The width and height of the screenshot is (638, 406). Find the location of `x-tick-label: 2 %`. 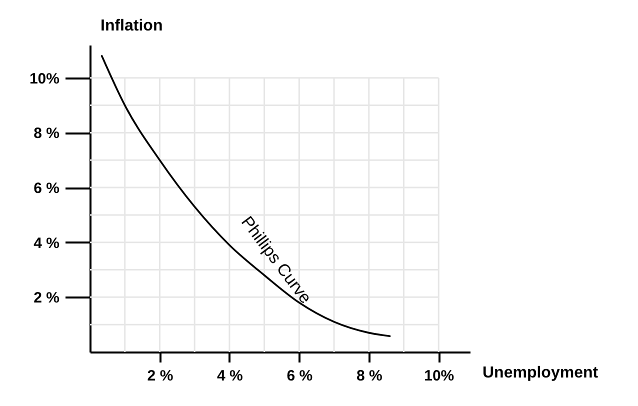

x-tick-label: 2 % is located at coordinates (160, 376).